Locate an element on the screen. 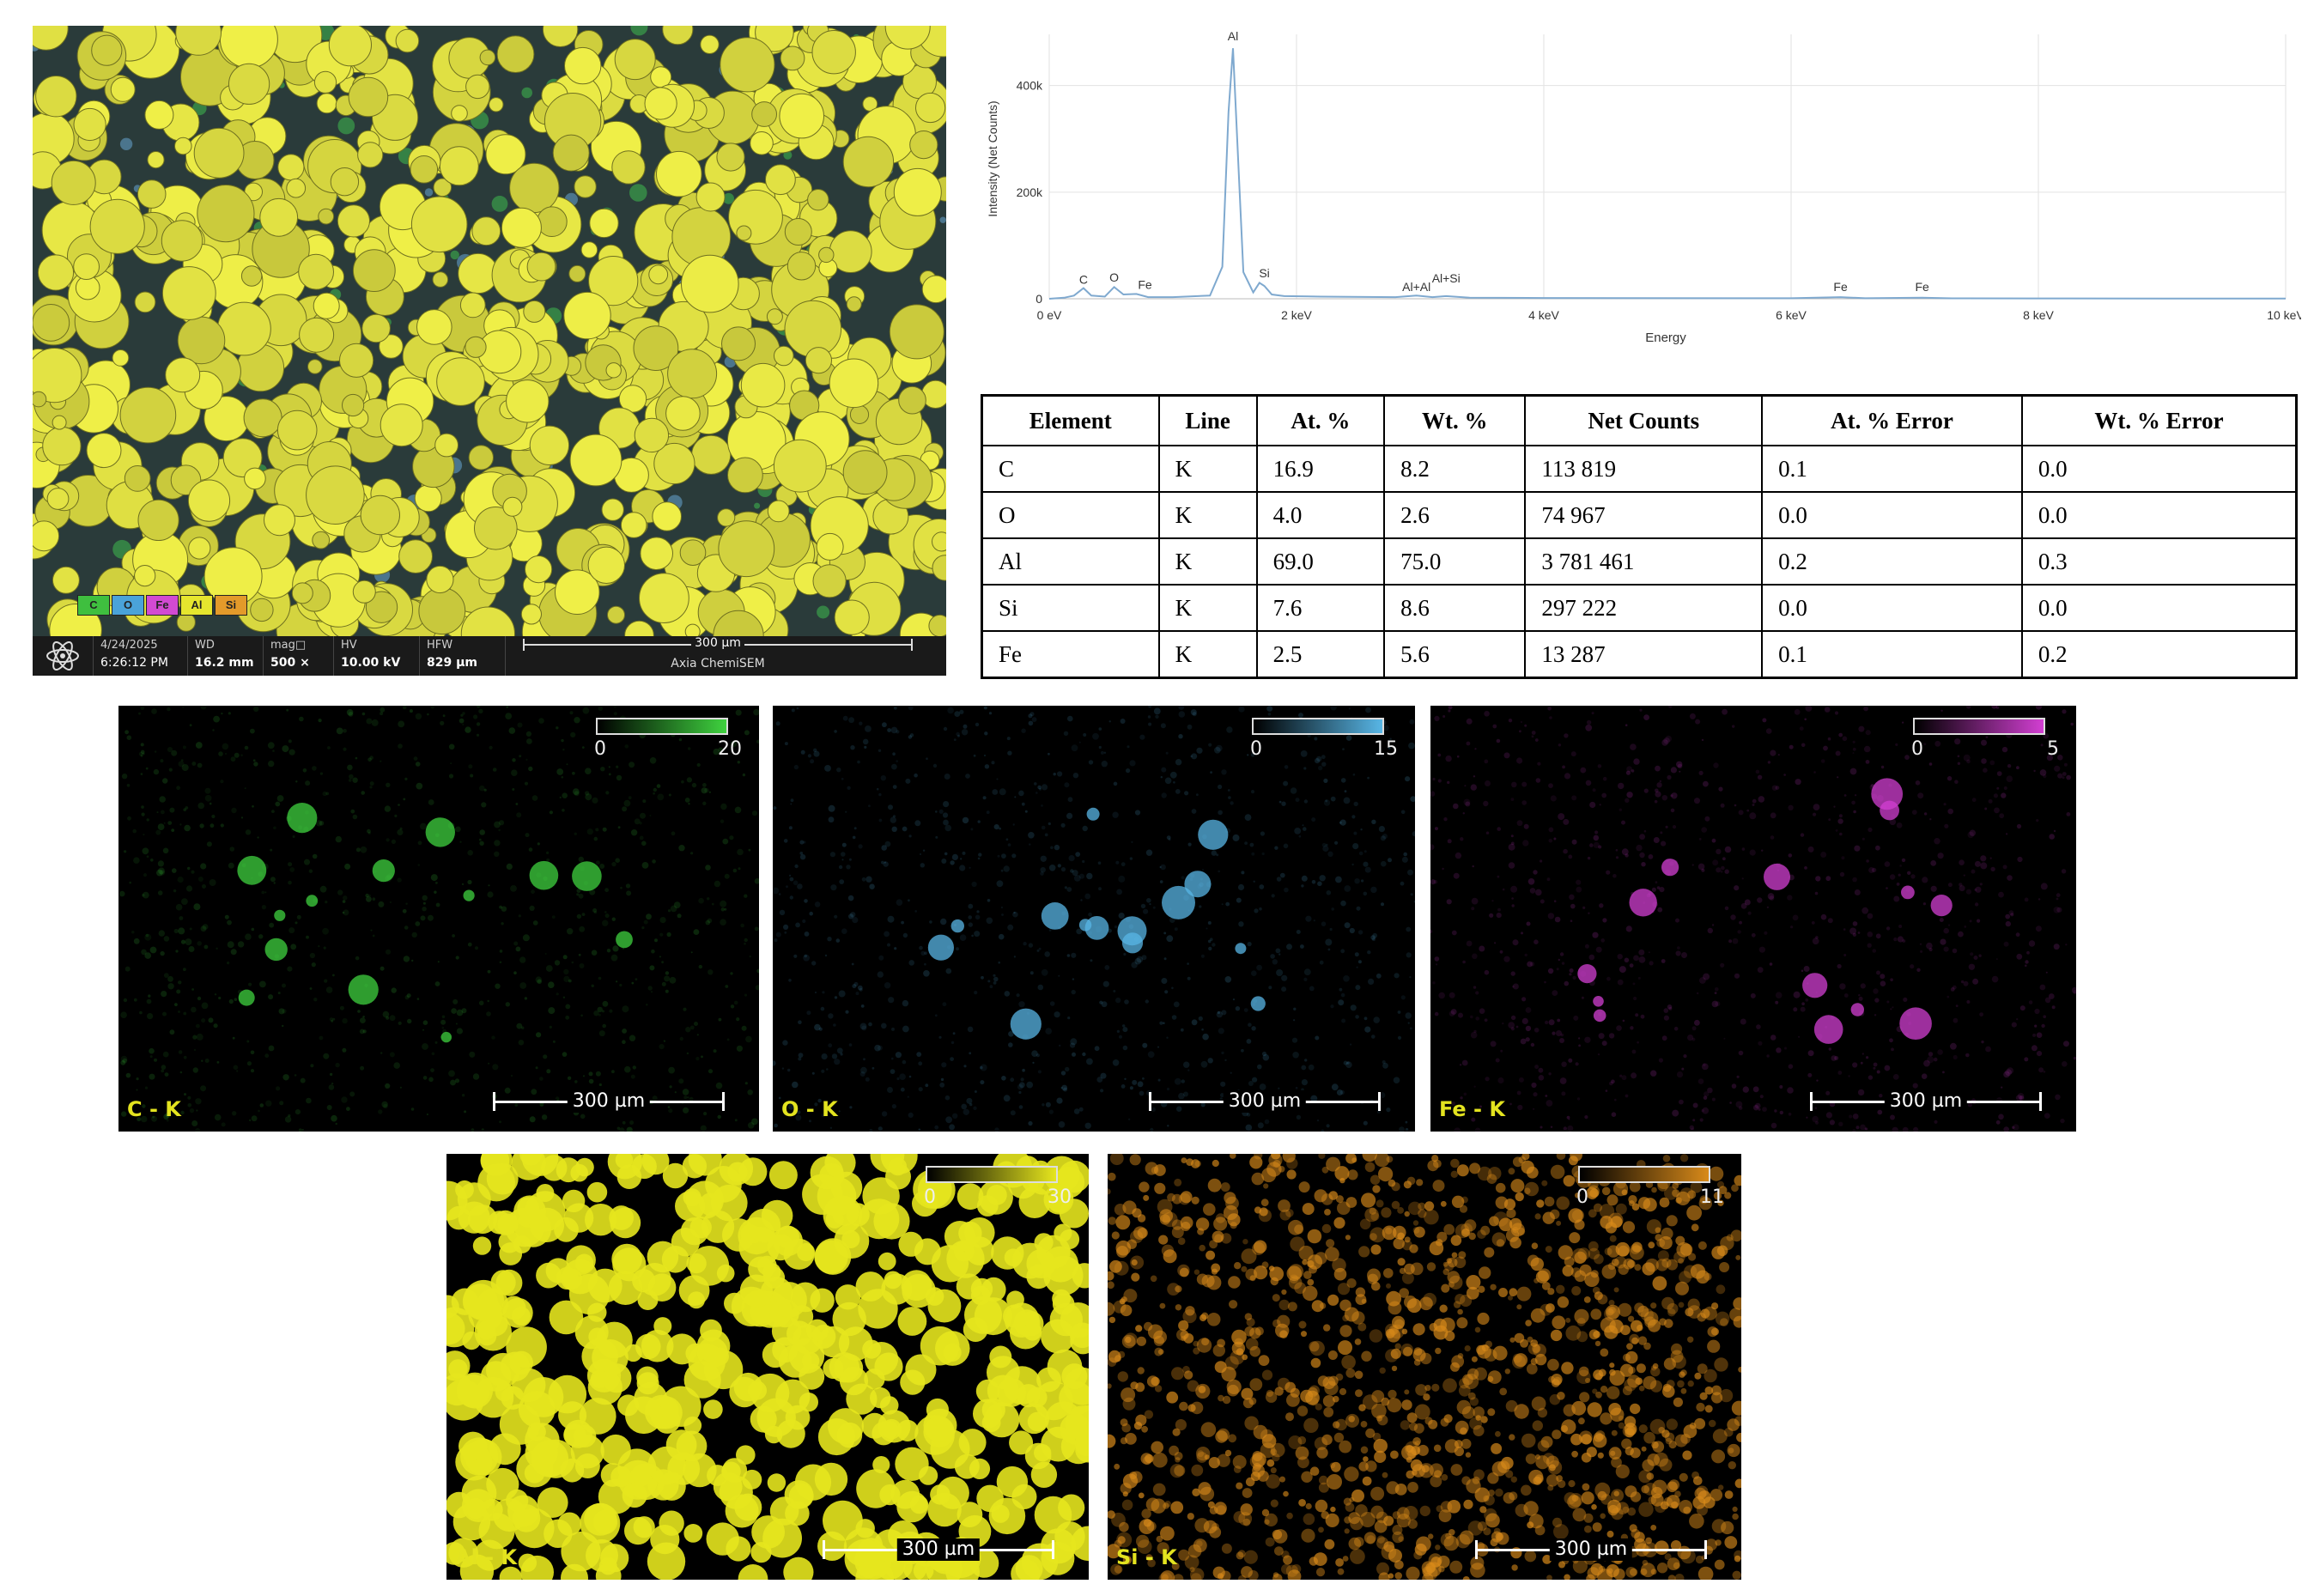 This screenshot has height=1596, width=2320. hv-label: HV is located at coordinates (349, 645).